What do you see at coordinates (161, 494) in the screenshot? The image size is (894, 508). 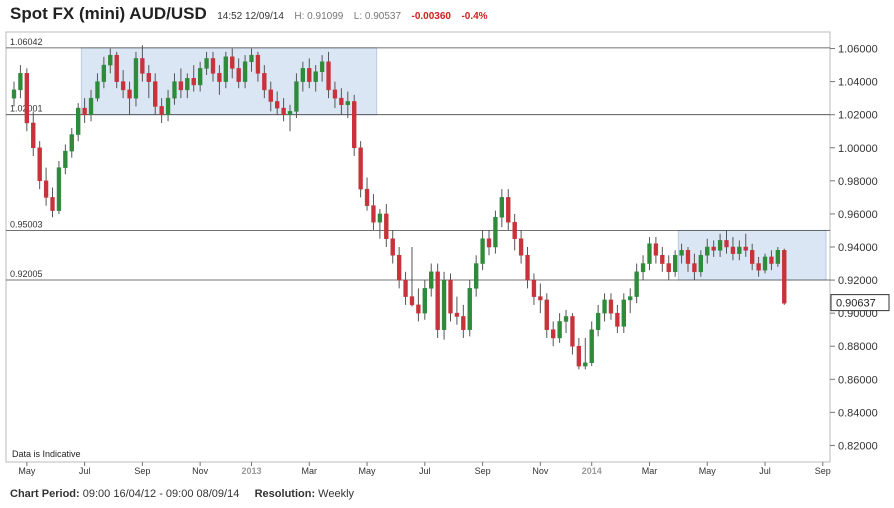 I see `chart-period-value: 09:00 16/04/12 - 09:00 08/09/14` at bounding box center [161, 494].